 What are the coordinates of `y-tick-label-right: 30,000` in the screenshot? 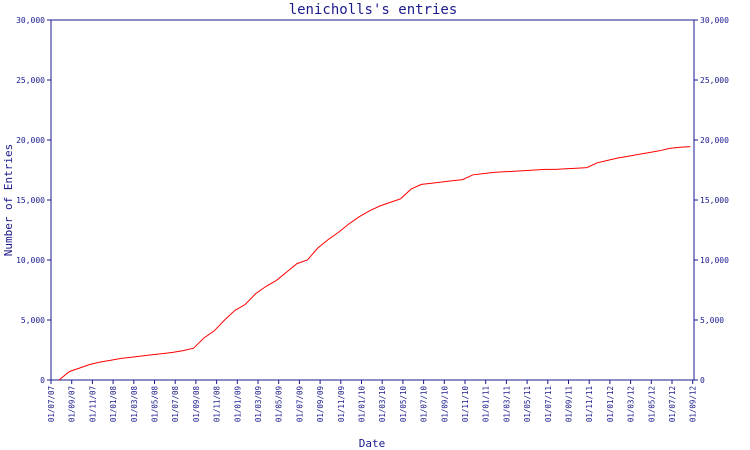 It's located at (714, 20).